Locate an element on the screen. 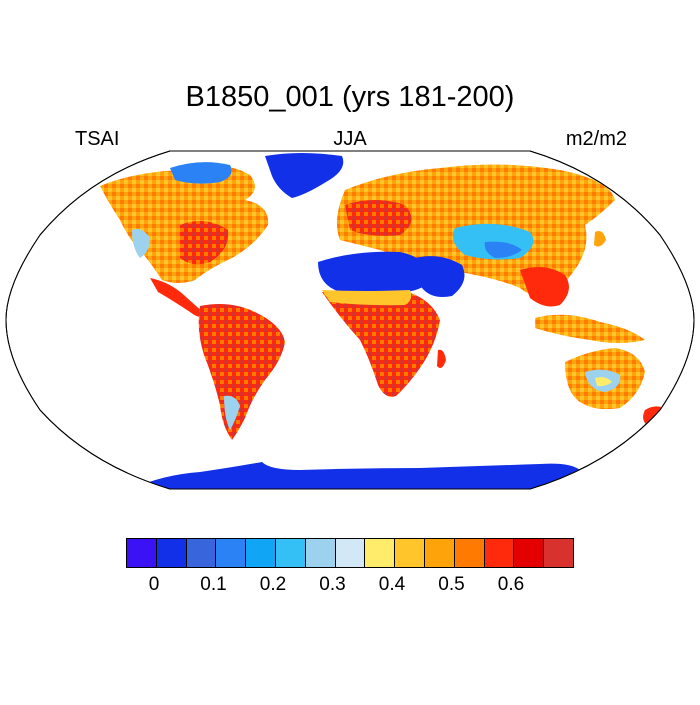 Image resolution: width=700 pixels, height=705 pixels. southeast-asia is located at coordinates (544, 286).